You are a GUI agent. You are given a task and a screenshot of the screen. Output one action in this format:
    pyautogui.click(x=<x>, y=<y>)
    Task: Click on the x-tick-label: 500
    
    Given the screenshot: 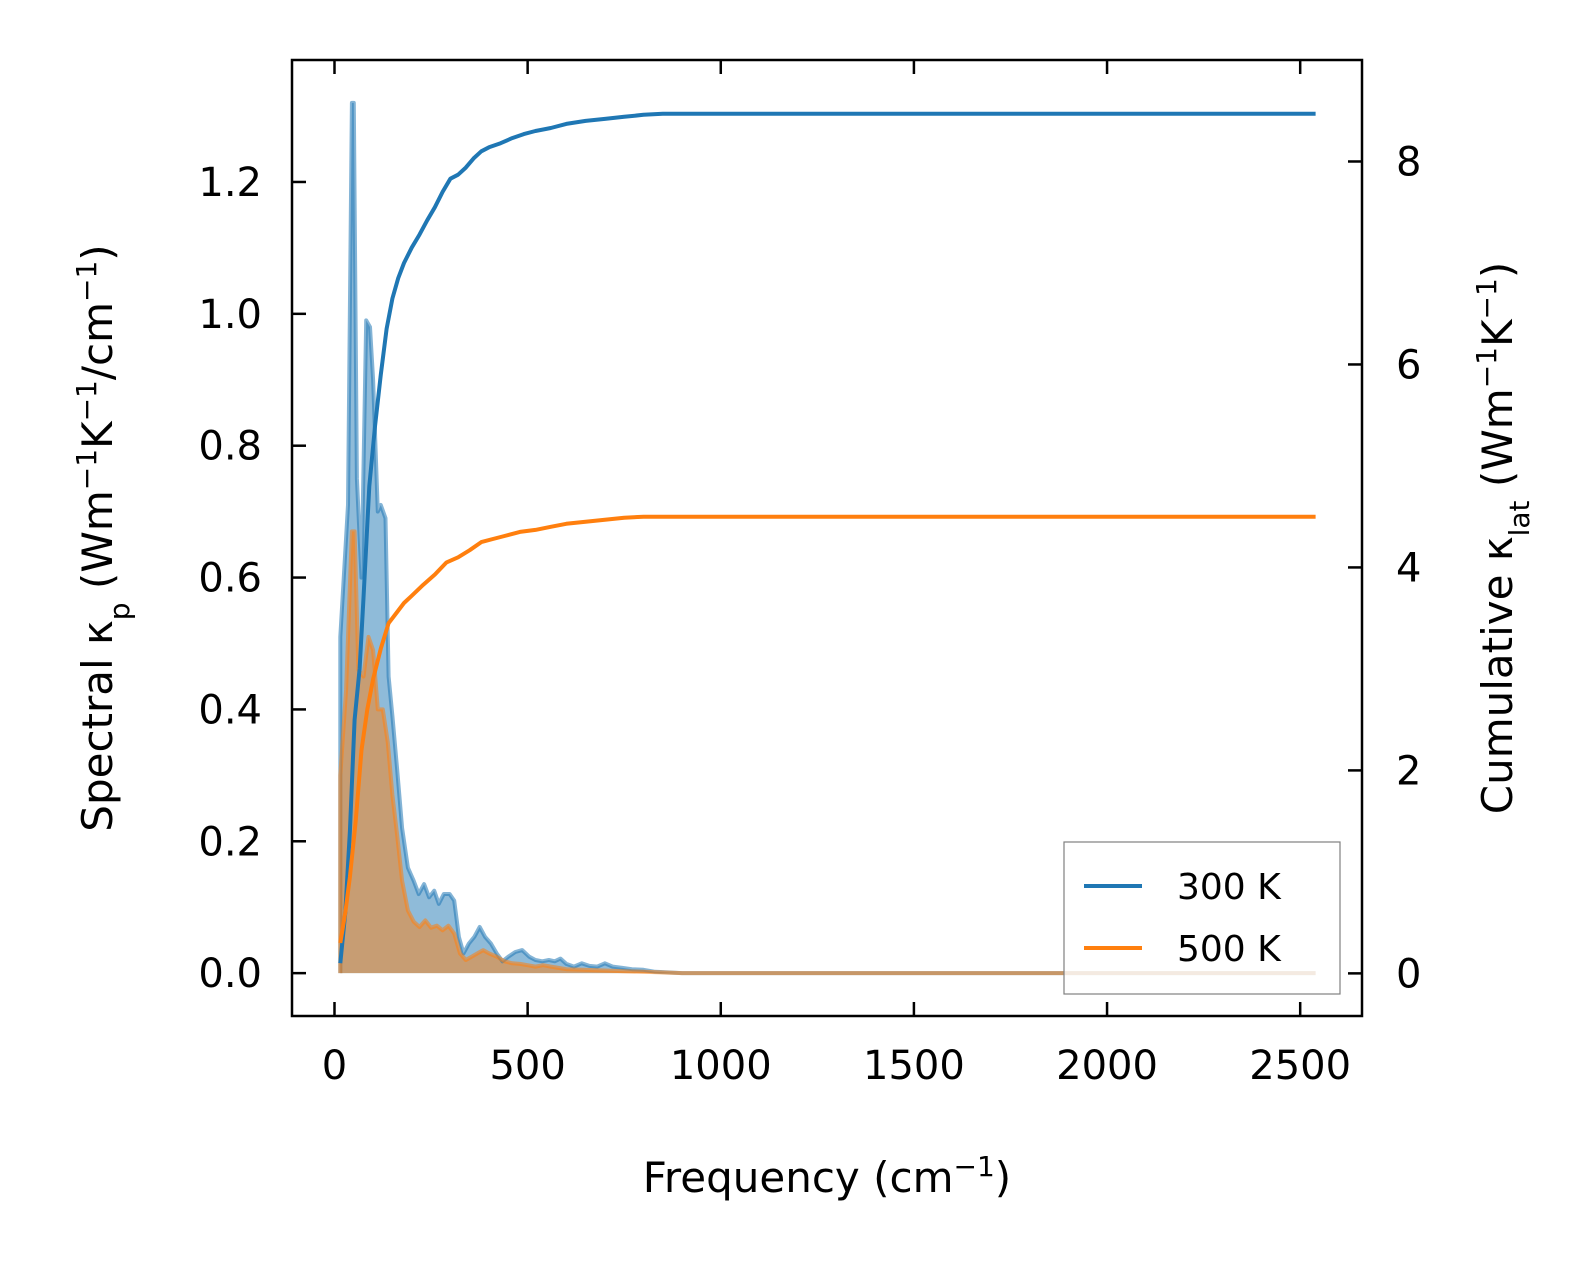 What is the action you would take?
    pyautogui.click(x=527, y=1066)
    